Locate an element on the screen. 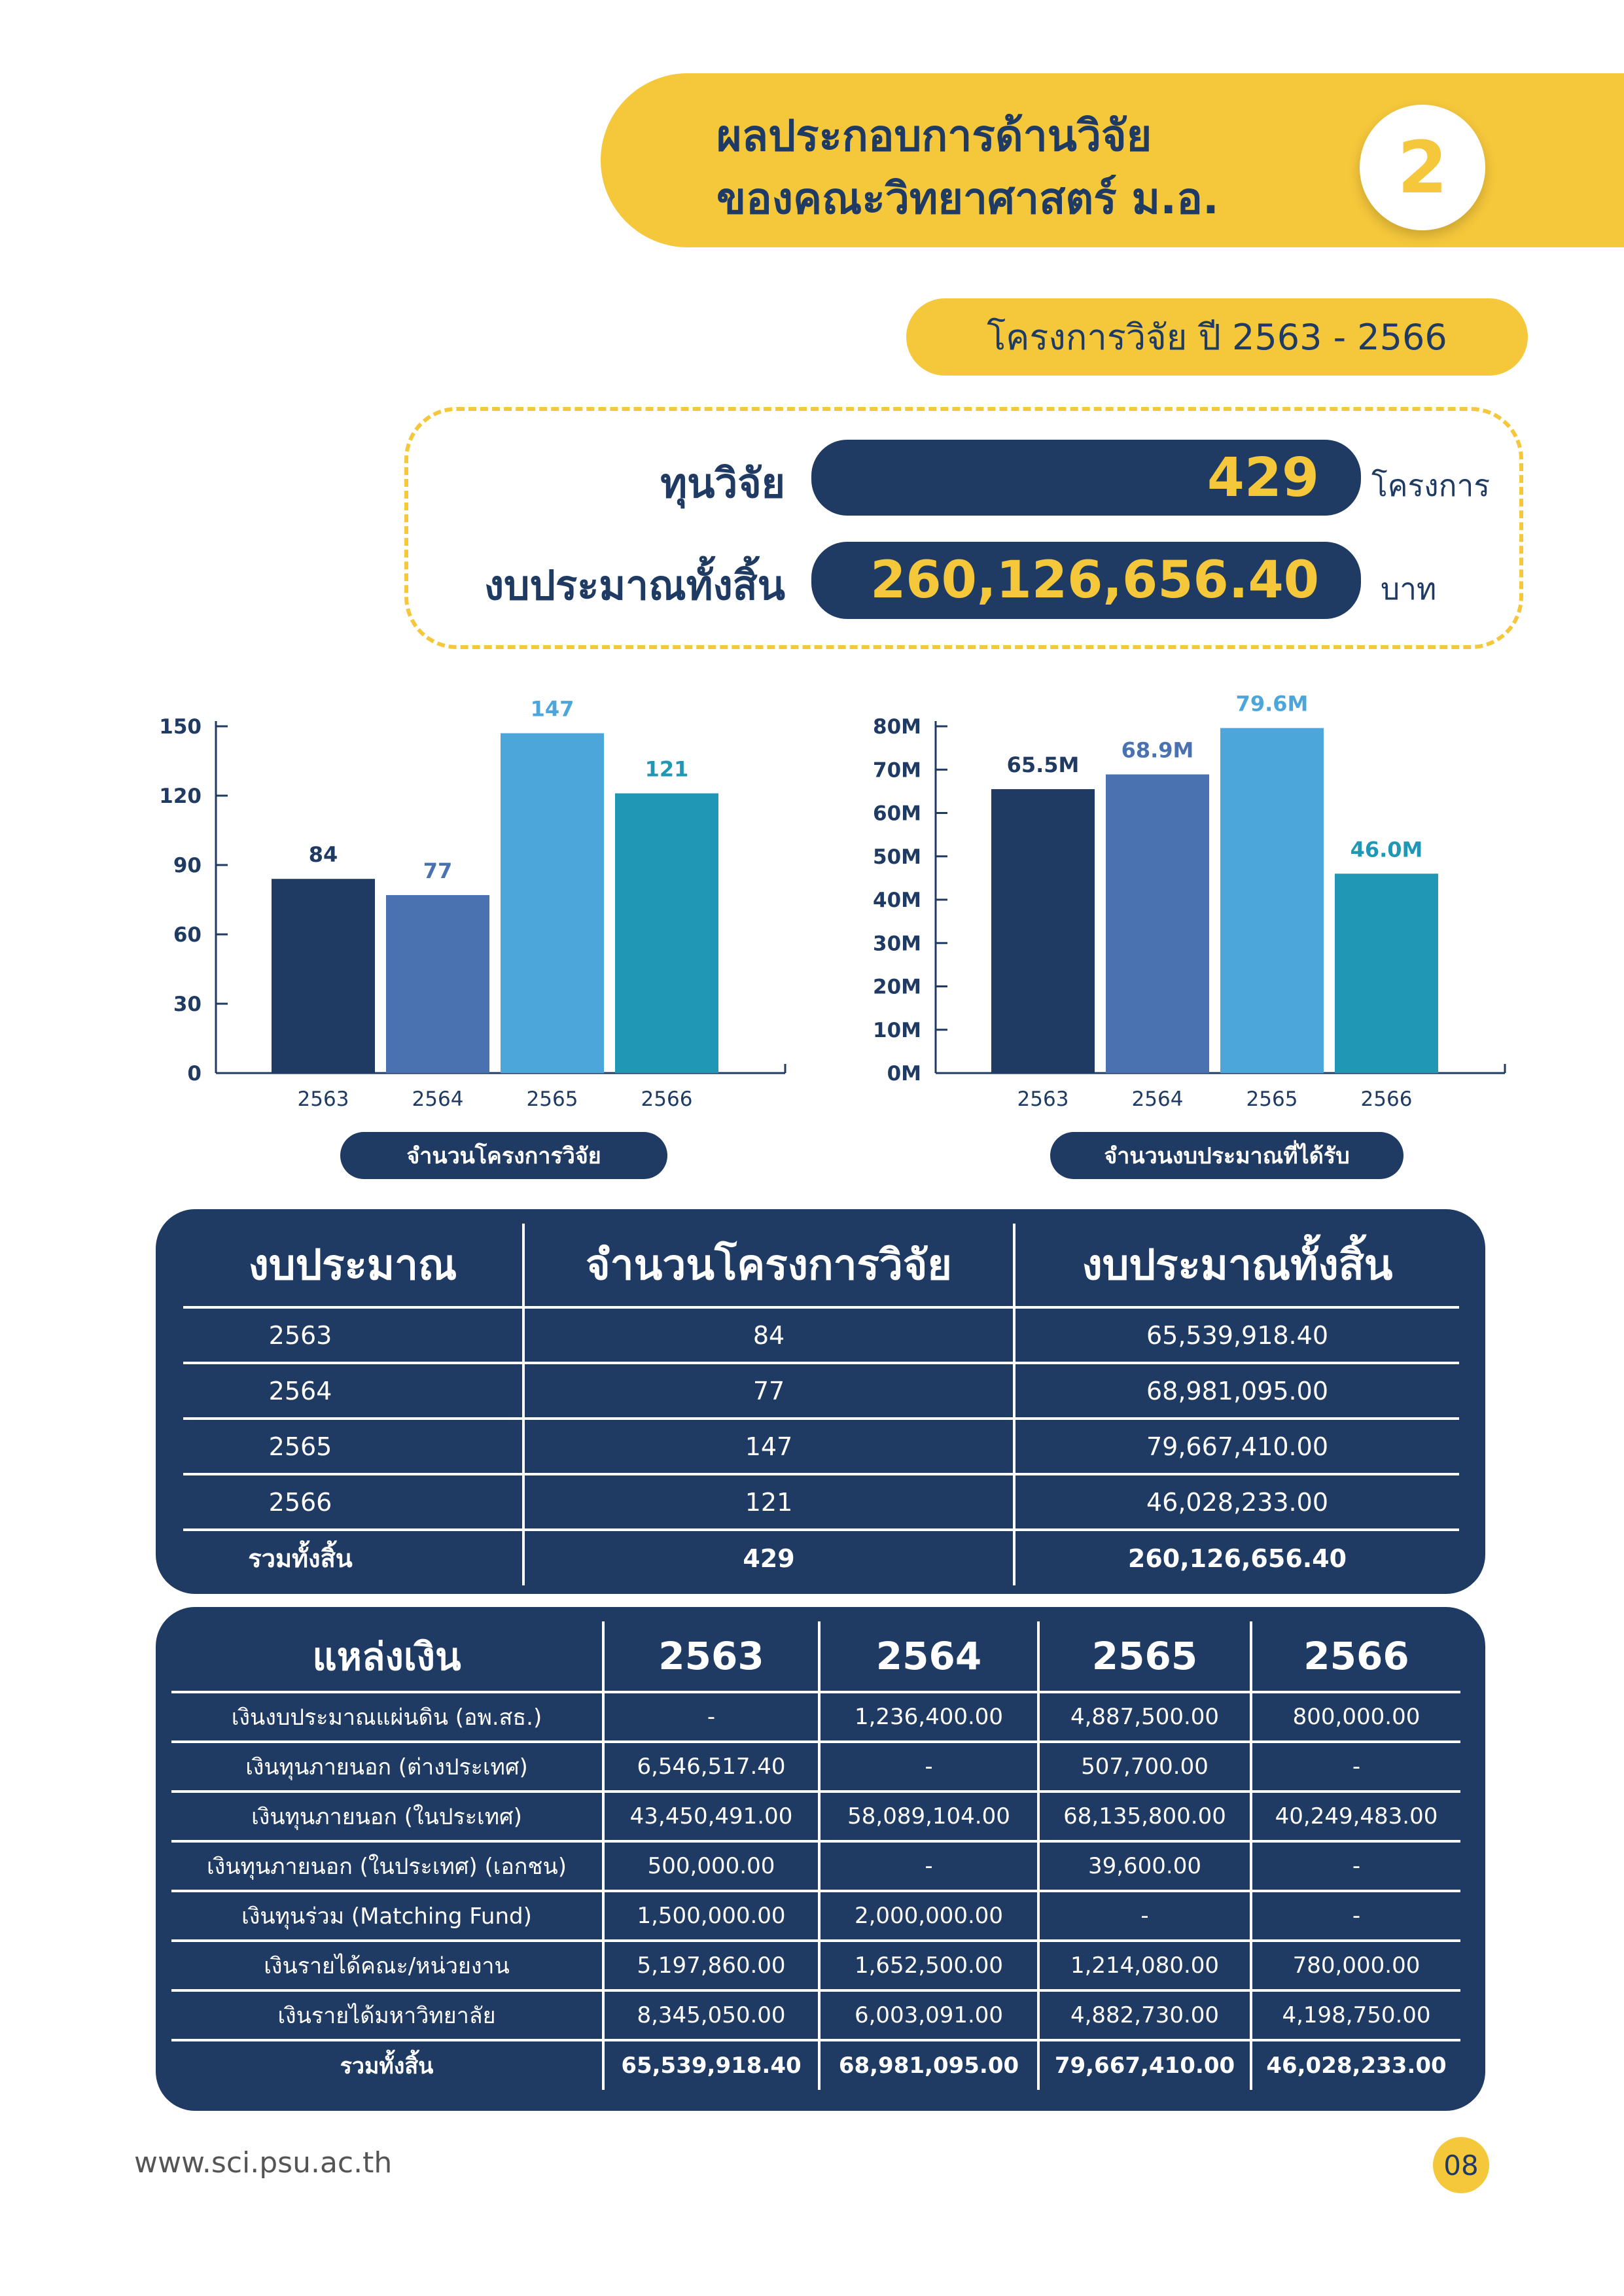  y-tick-label: 30 is located at coordinates (187, 1004).